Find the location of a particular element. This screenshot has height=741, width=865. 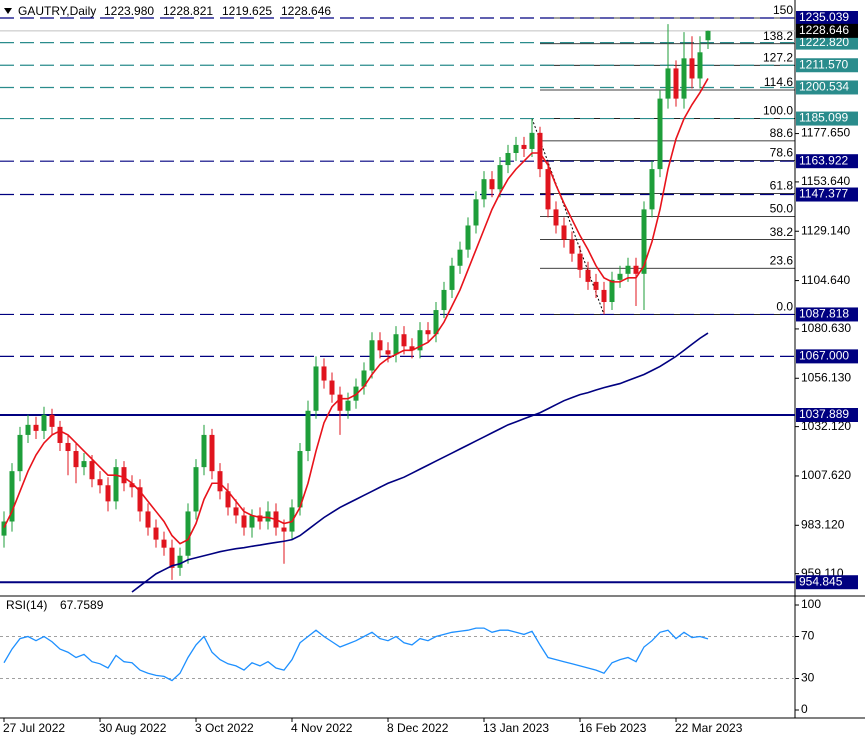

fib-label: 0.0 is located at coordinates (784, 307).